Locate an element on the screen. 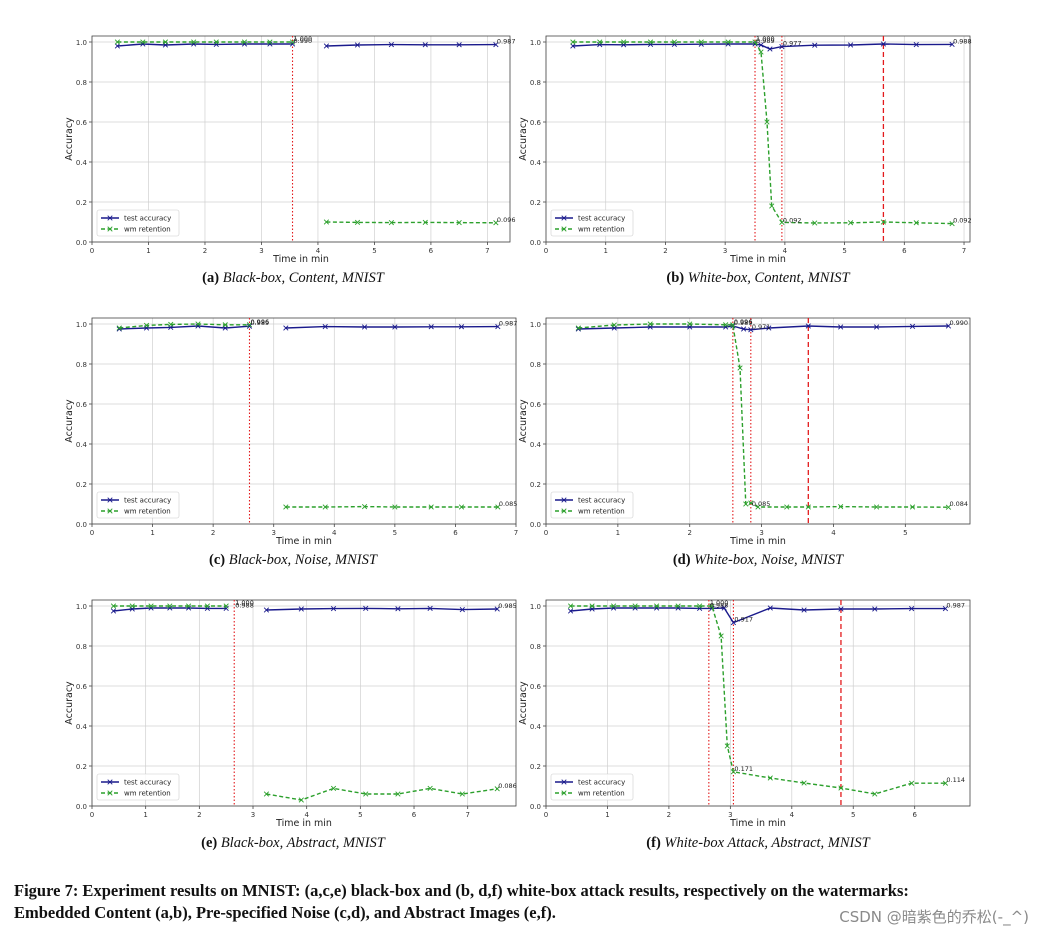 The height and width of the screenshot is (939, 1043). x-tick-label: 3 is located at coordinates (761, 533).